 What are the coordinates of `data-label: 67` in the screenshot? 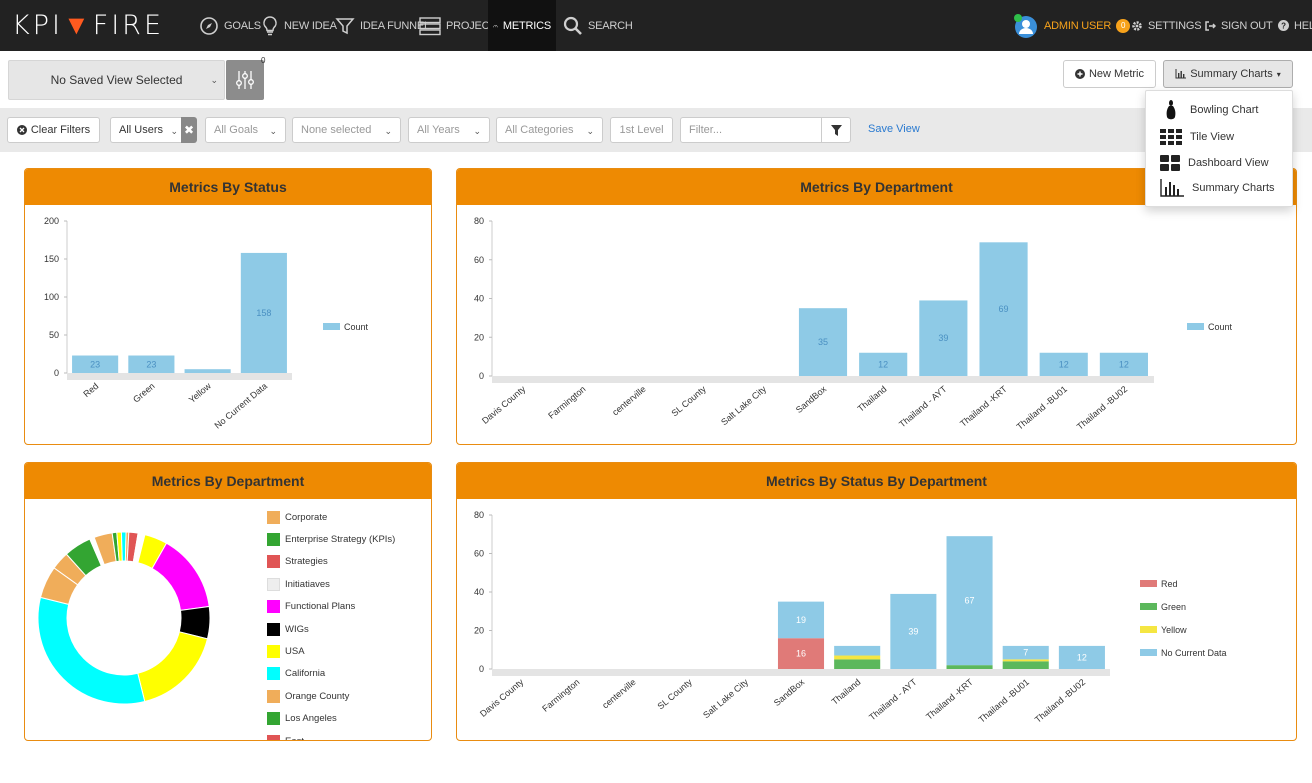 It's located at (970, 601).